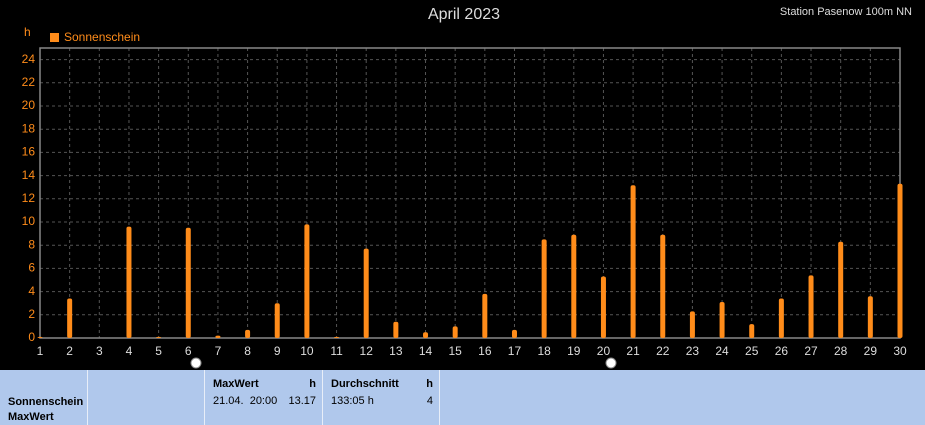 The image size is (925, 425). Describe the element at coordinates (302, 401) in the screenshot. I see `table-cell: 13.17` at that location.